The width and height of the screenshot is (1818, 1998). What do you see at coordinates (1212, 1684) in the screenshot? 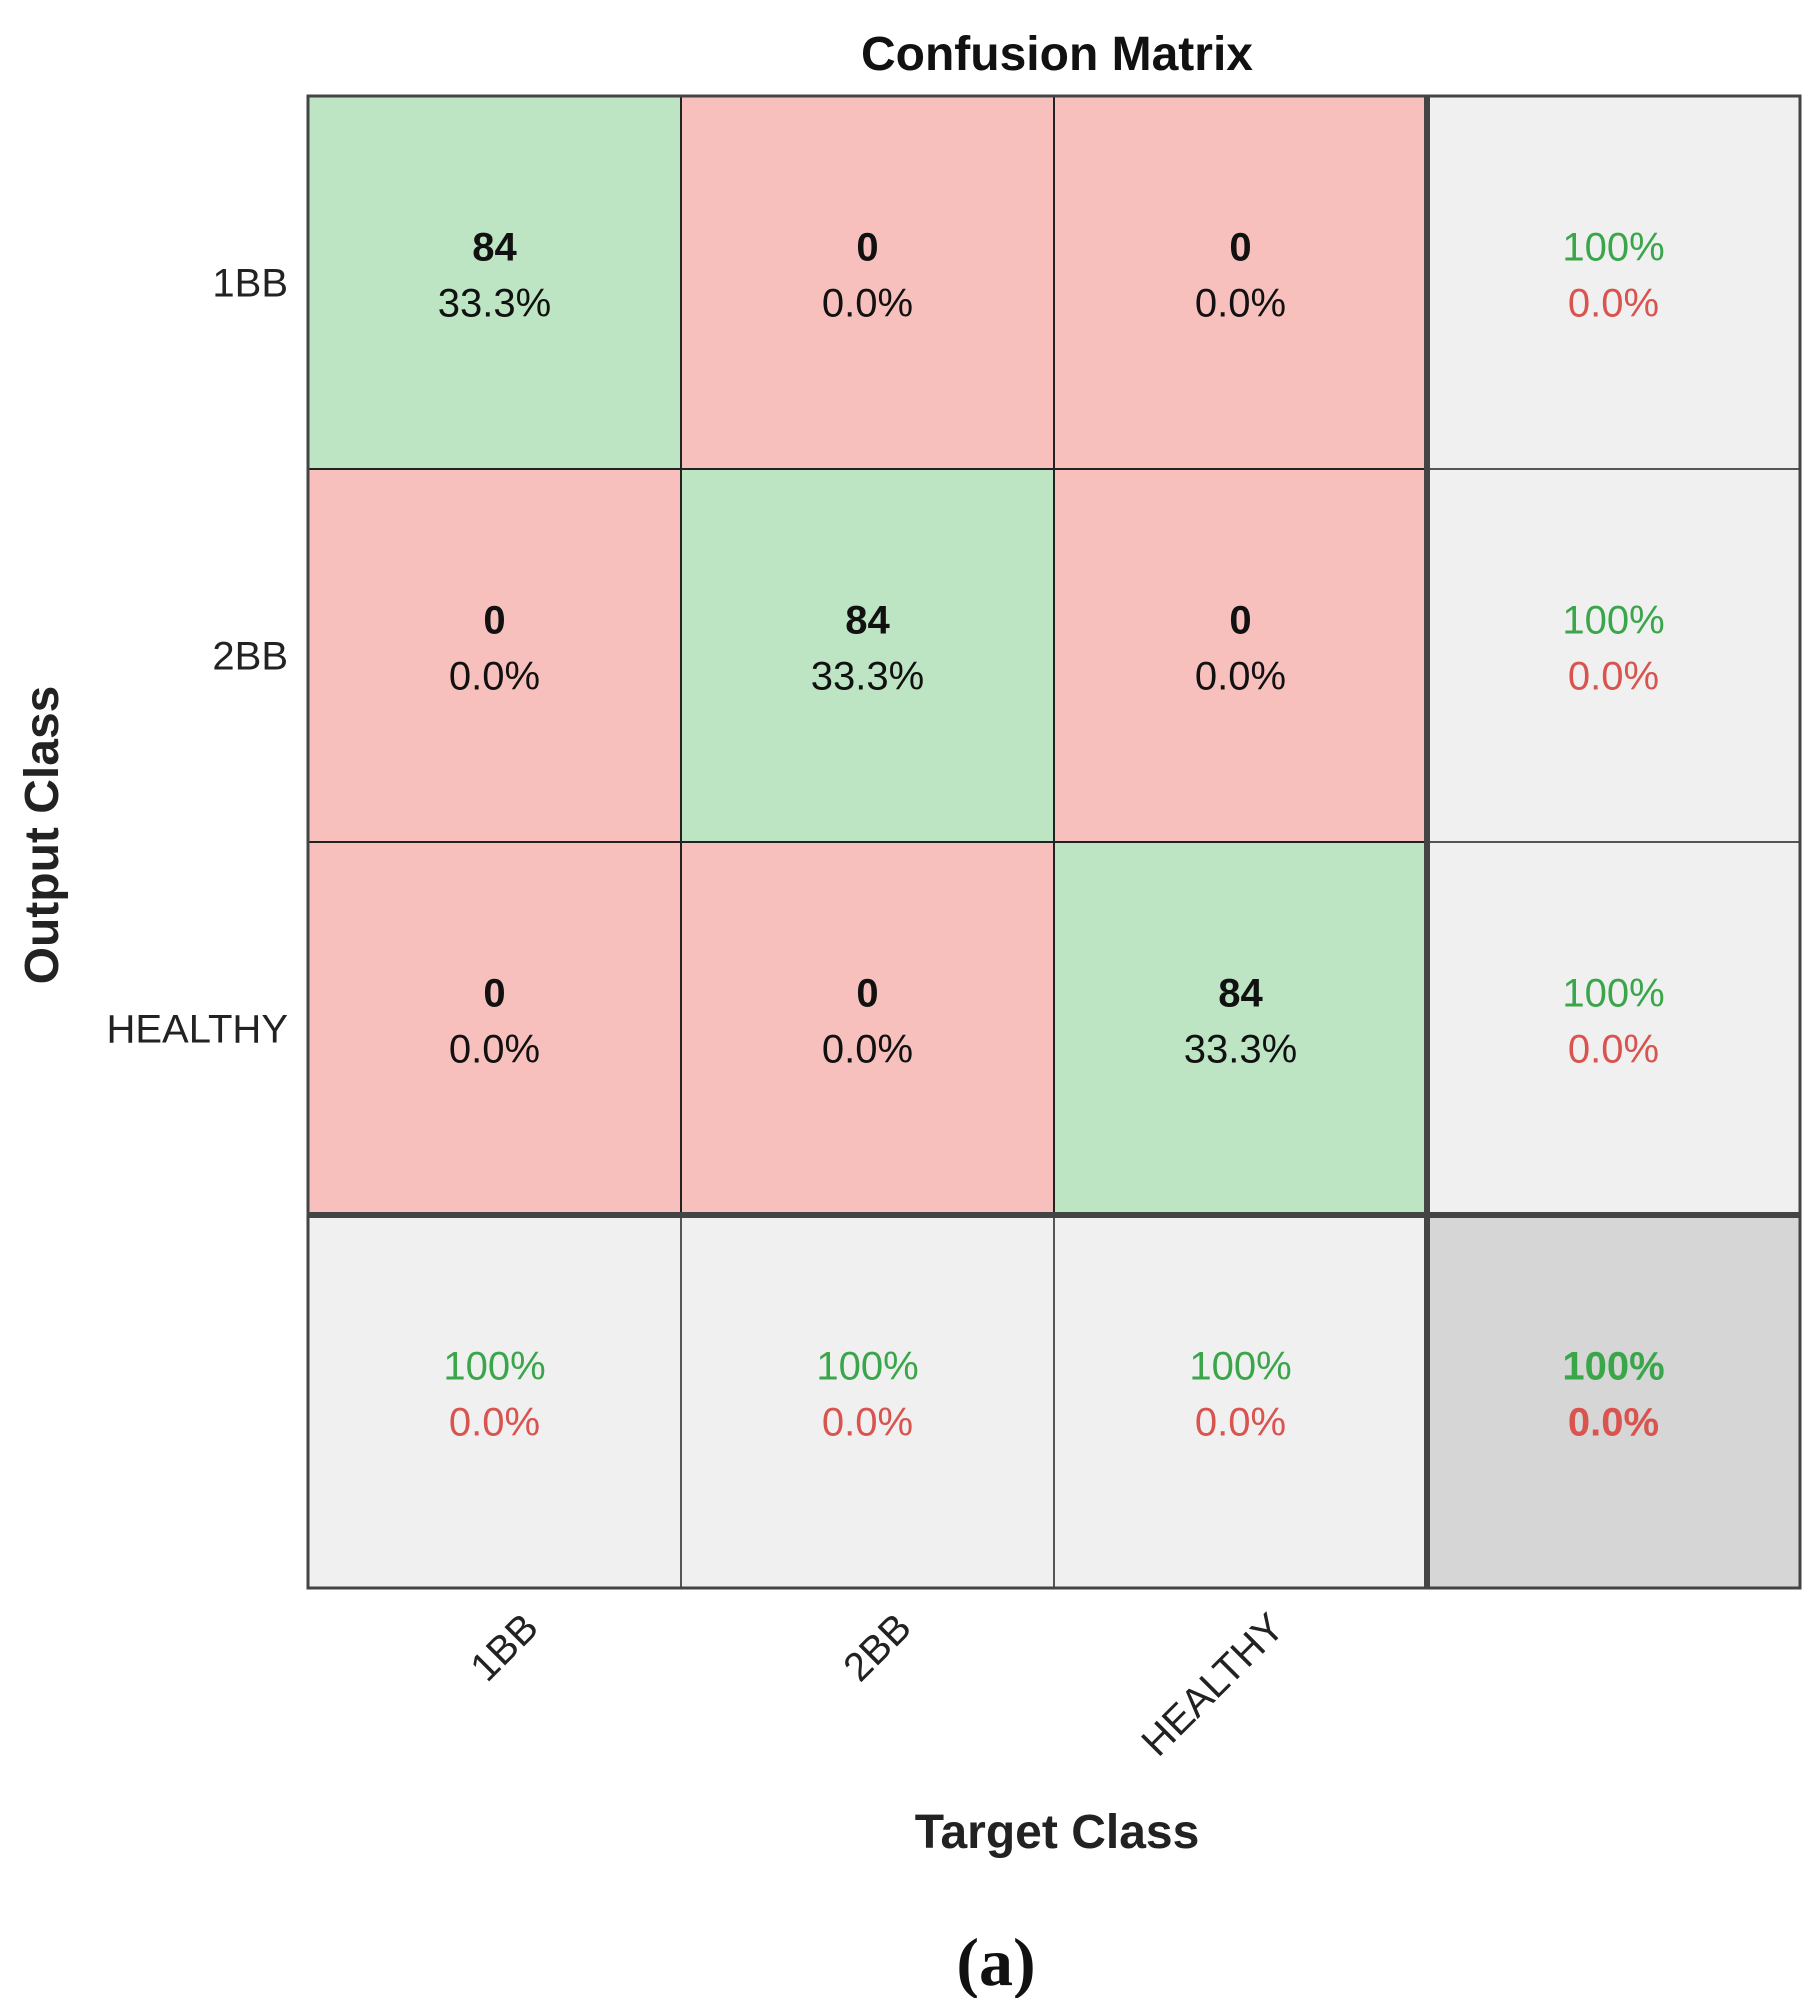
I see `x-tick-label: HEALTHY` at bounding box center [1212, 1684].